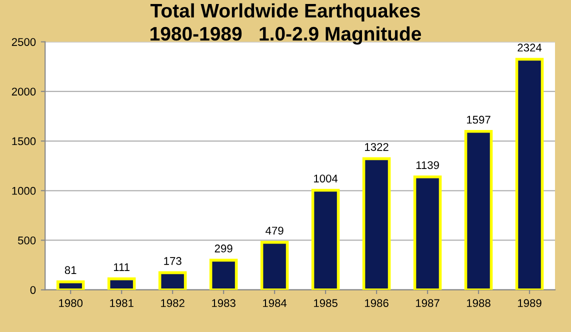 This screenshot has width=571, height=332. I want to click on x-tick-label: 1983, so click(224, 303).